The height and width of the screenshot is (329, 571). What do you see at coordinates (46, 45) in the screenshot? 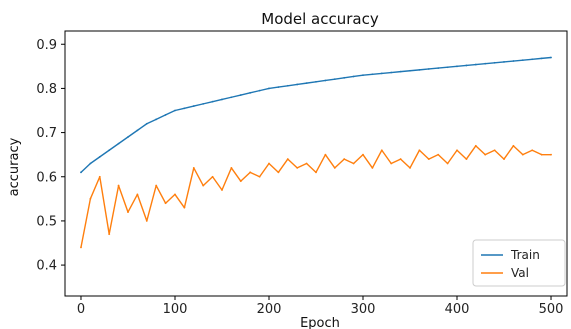
I see `y-tick-label: 0.9` at bounding box center [46, 45].